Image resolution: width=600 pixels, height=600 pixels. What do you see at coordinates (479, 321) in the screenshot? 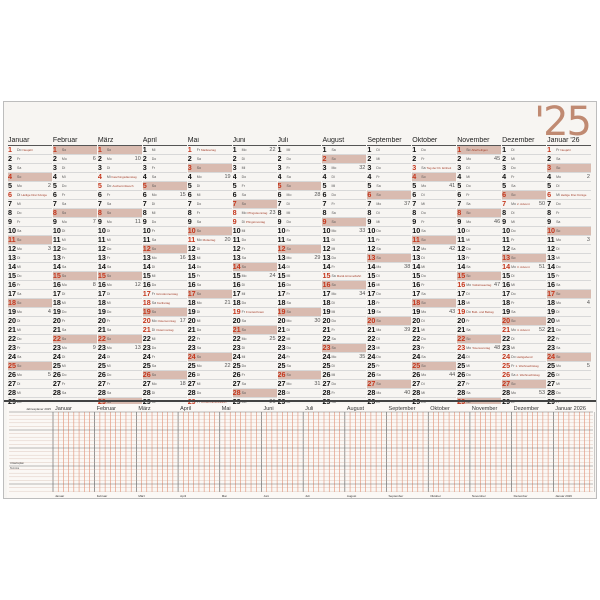
I see `day-cell: 20Fr` at bounding box center [479, 321].